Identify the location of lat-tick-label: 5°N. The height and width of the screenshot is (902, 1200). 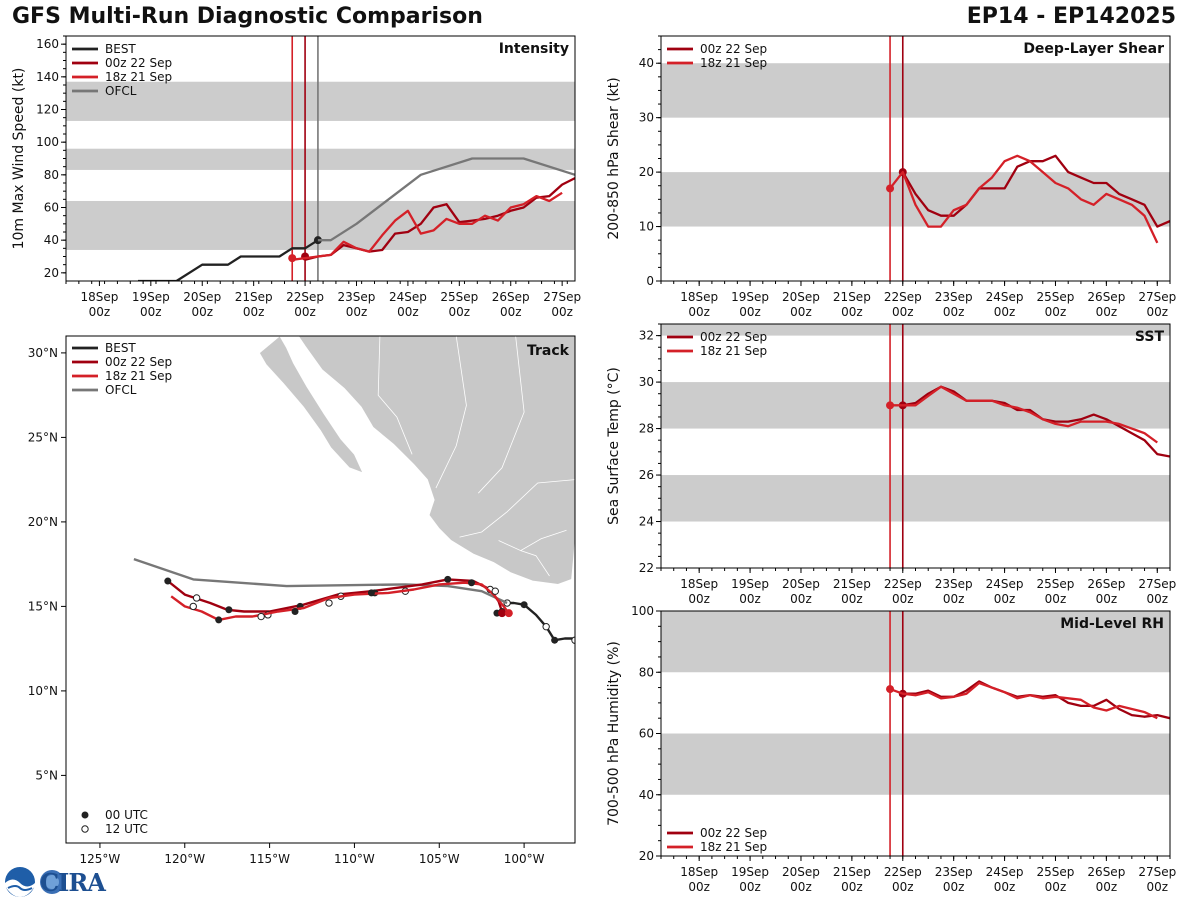
(46, 775).